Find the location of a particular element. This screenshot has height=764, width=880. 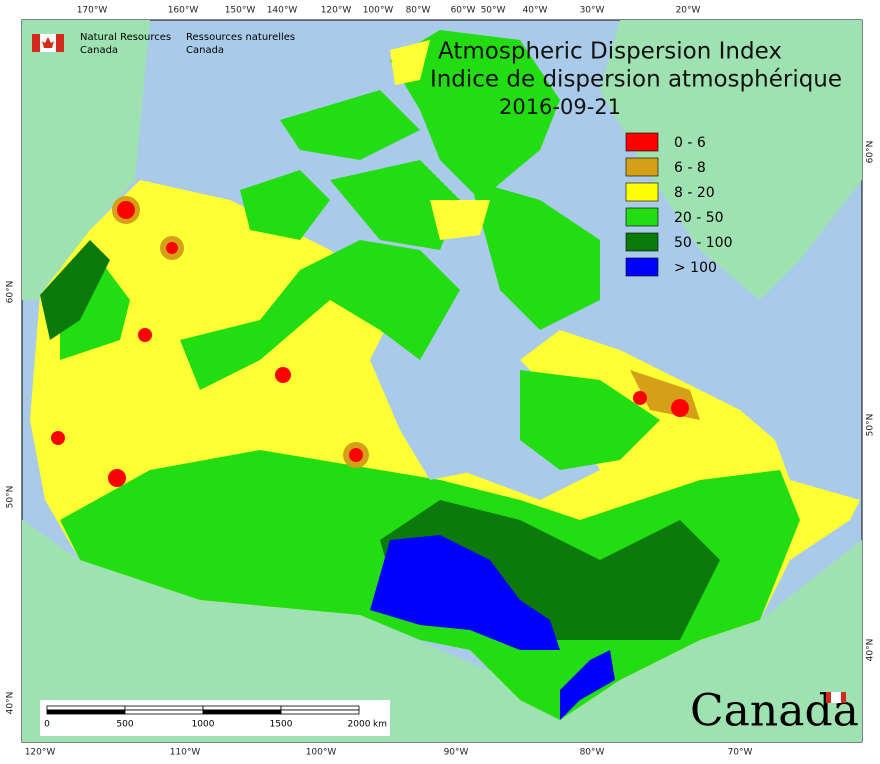

hudson-bay is located at coordinates (460, 420).